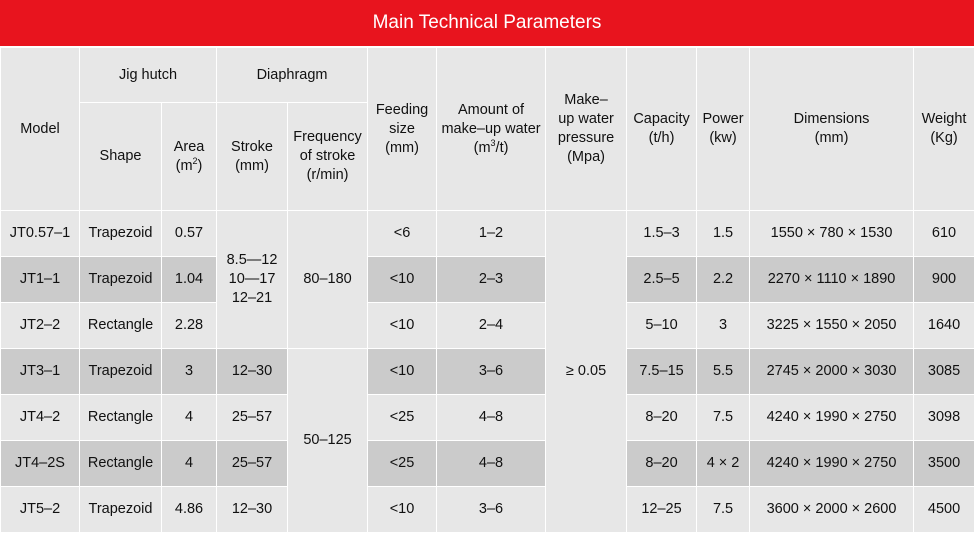 The height and width of the screenshot is (536, 974). What do you see at coordinates (402, 147) in the screenshot?
I see `header-feeding-line3: (mm)` at bounding box center [402, 147].